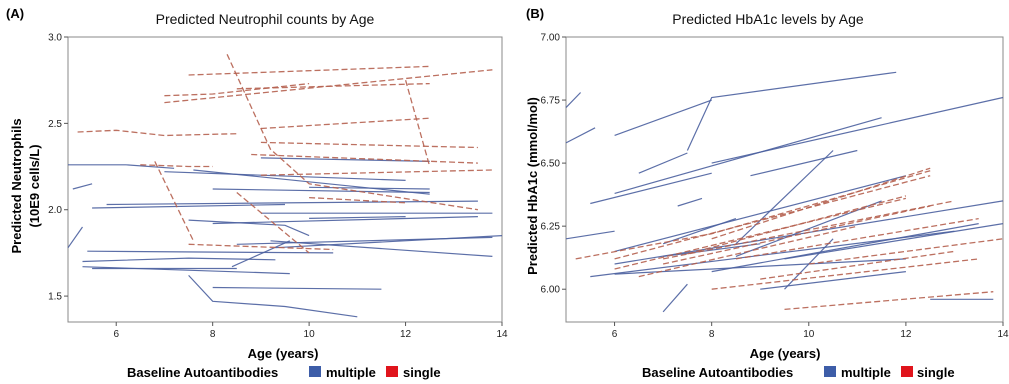  Describe the element at coordinates (15, 13) in the screenshot. I see `panel-letter: (A)` at that location.